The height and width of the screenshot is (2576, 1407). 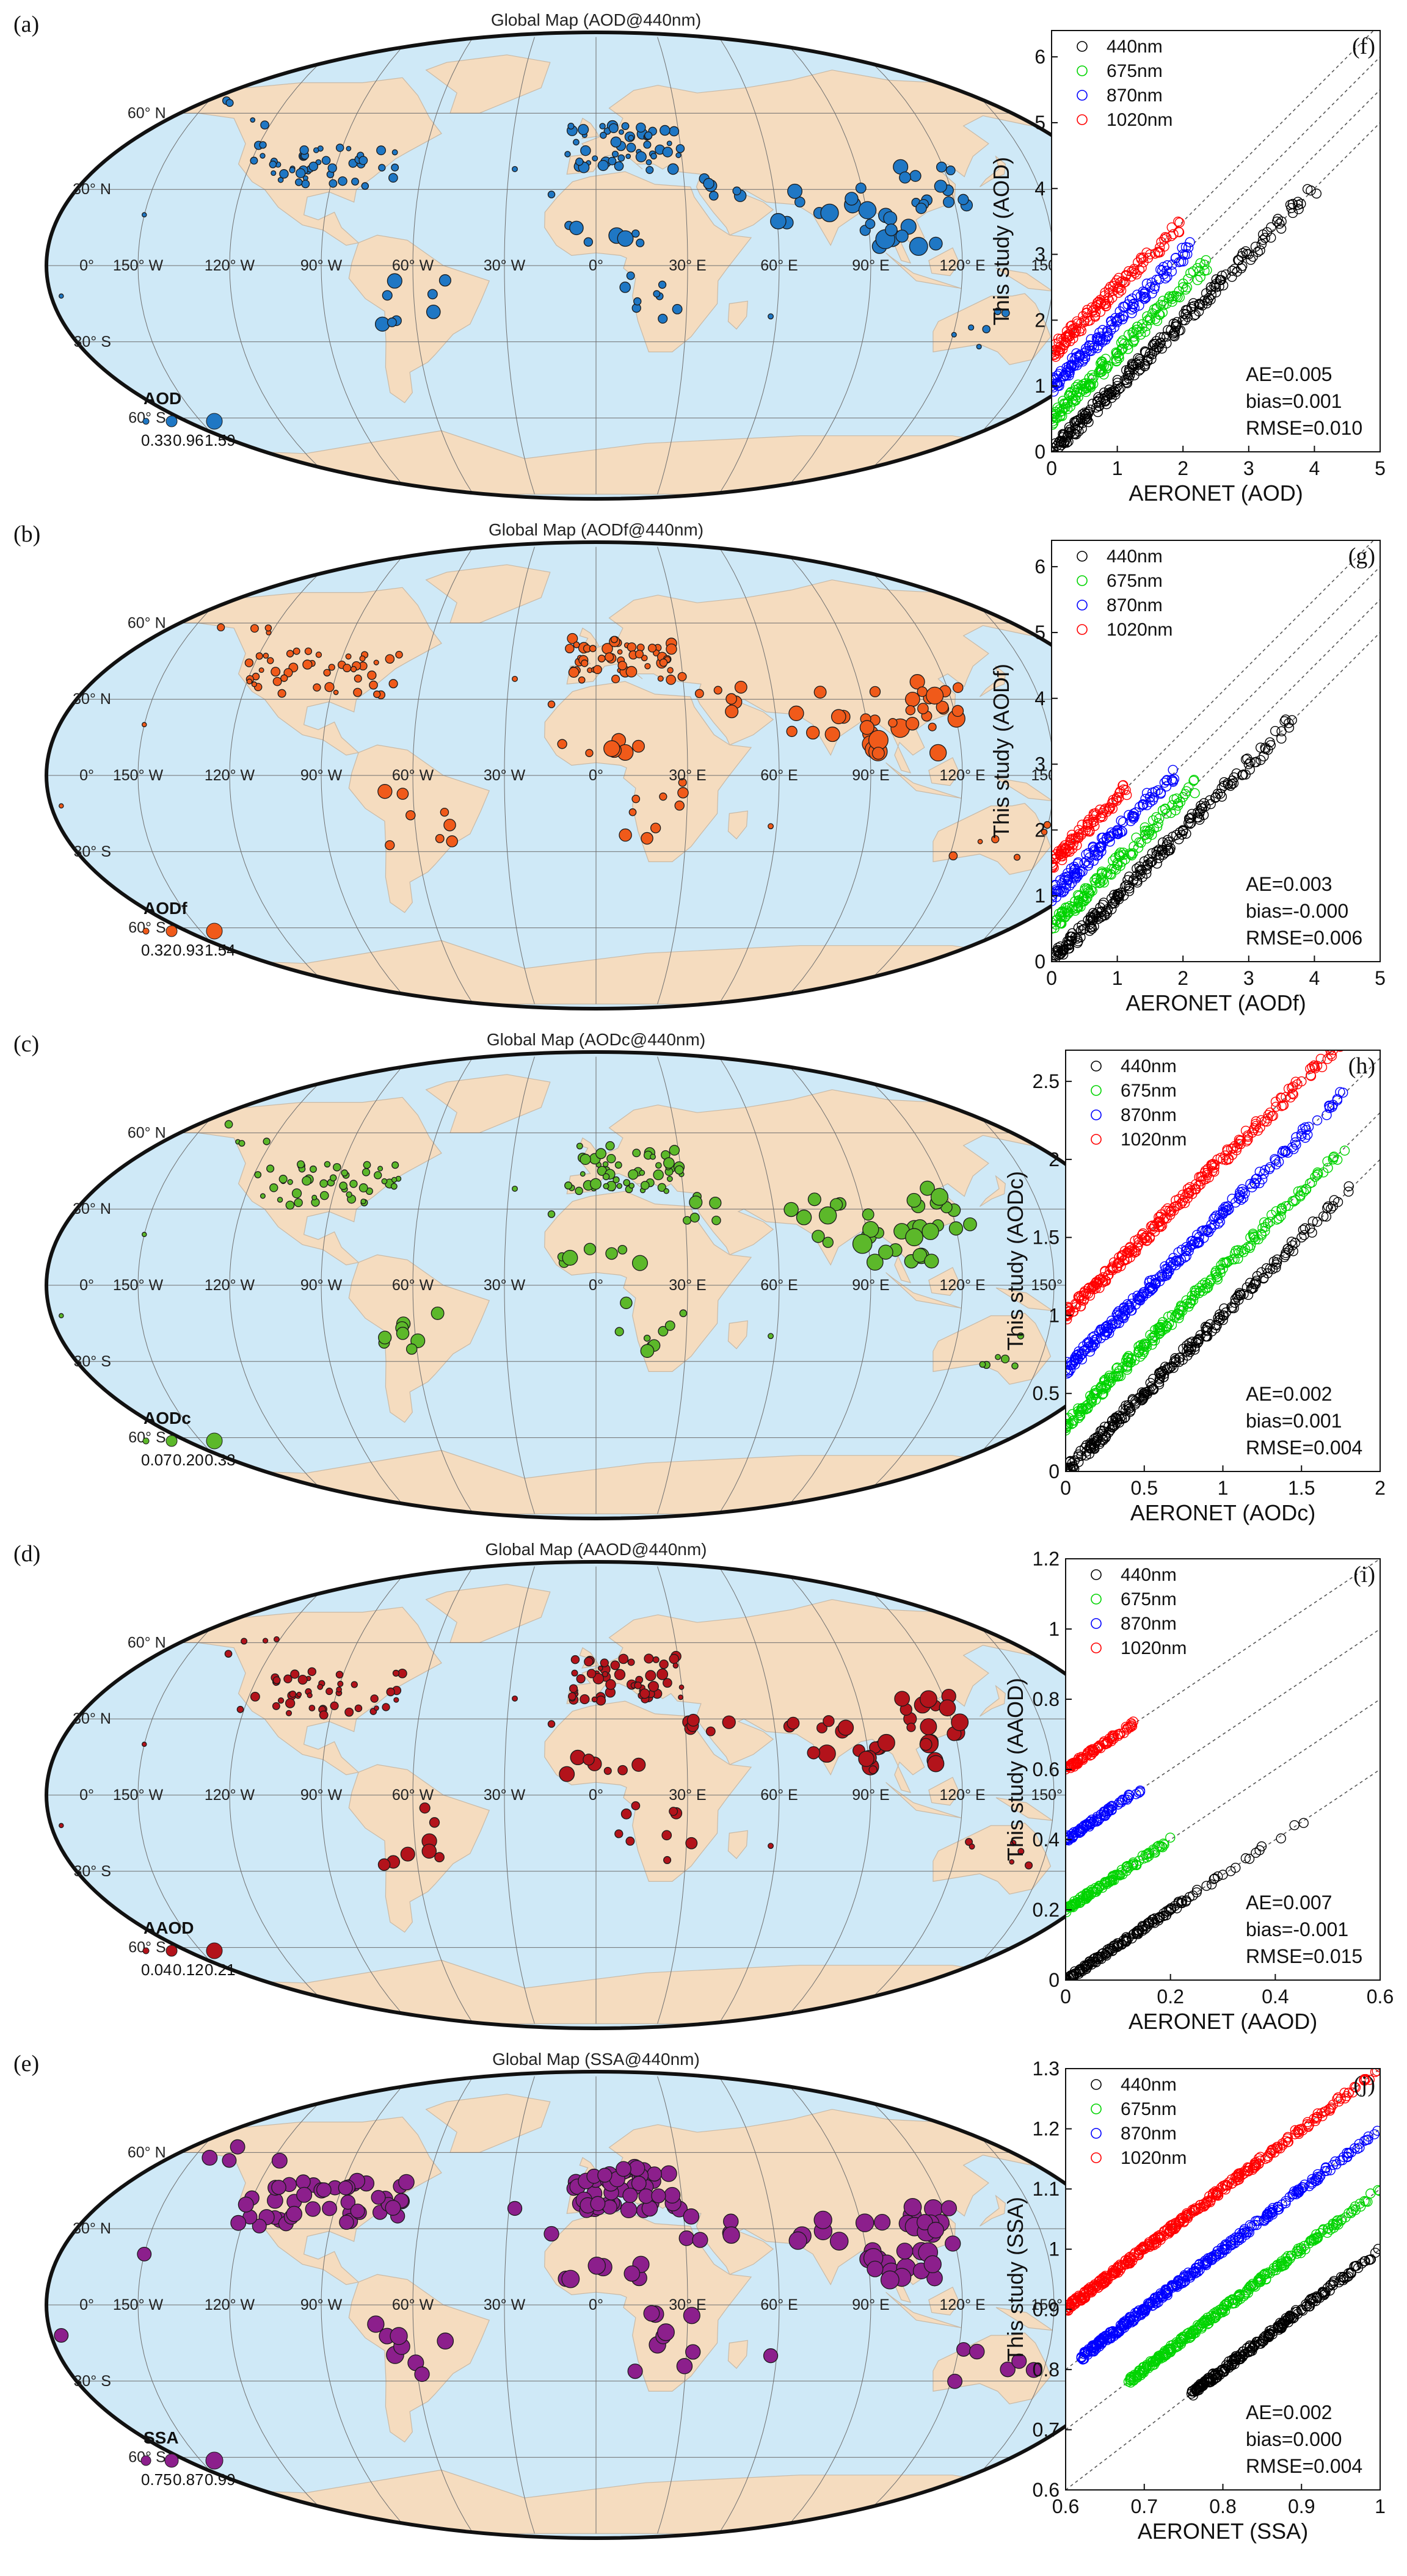 I want to click on land-north-america, so click(x=299, y=671).